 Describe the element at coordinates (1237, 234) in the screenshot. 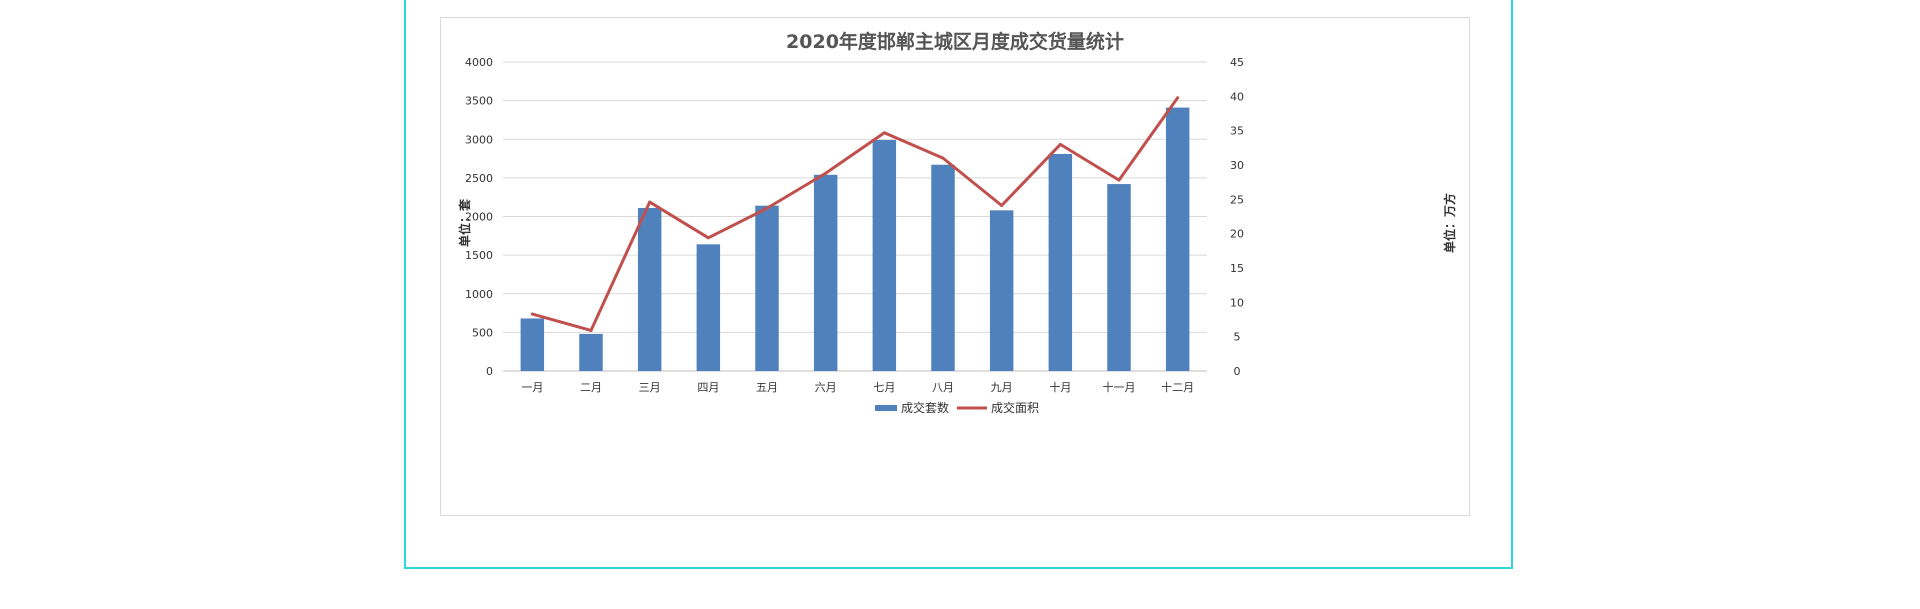

I see `right-tick-label: 20` at that location.